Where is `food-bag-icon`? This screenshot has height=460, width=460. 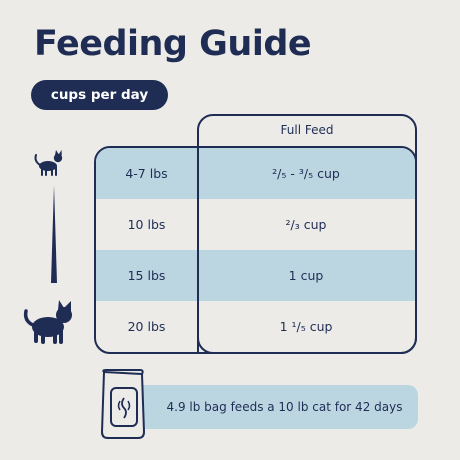
food-bag-icon is located at coordinates (123, 404).